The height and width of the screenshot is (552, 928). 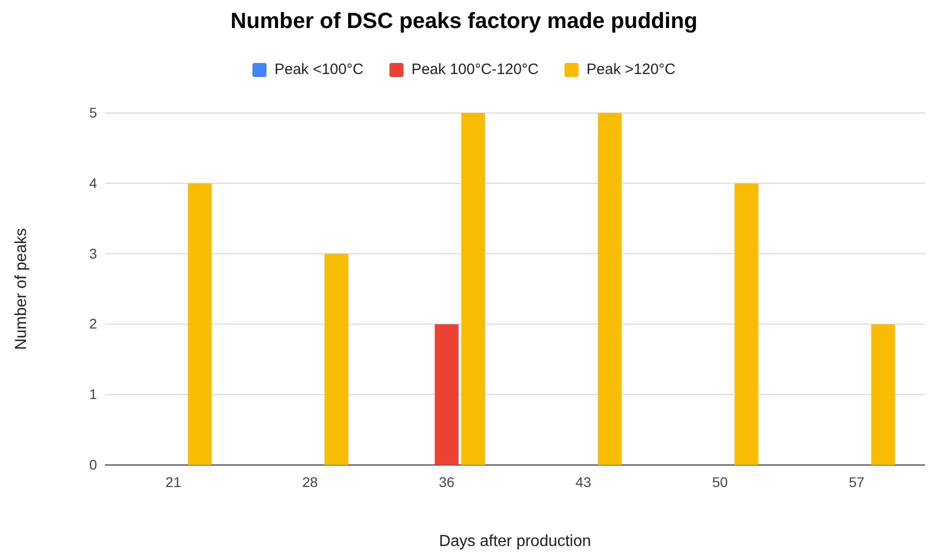 What do you see at coordinates (93, 394) in the screenshot?
I see `y-tick-label: 1` at bounding box center [93, 394].